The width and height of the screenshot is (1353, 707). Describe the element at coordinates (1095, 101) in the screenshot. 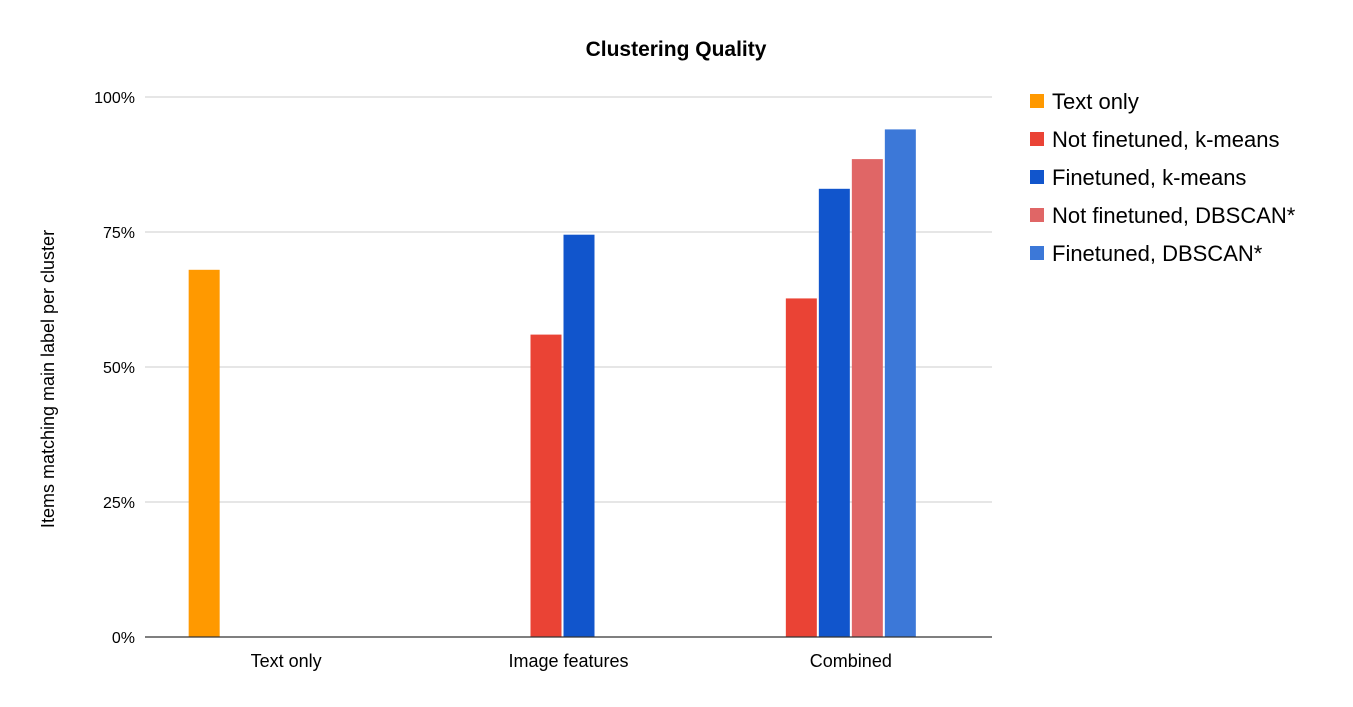

I see `legend-label: Text only` at that location.